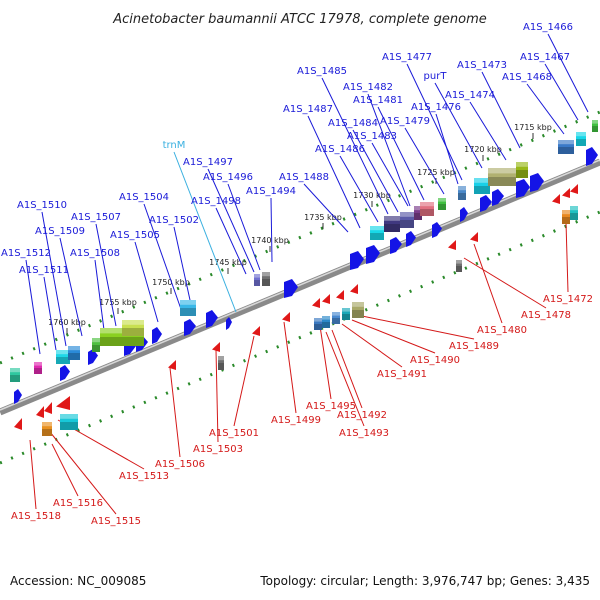  I want to click on forward-gene-label: A1S_1496, so click(228, 177).